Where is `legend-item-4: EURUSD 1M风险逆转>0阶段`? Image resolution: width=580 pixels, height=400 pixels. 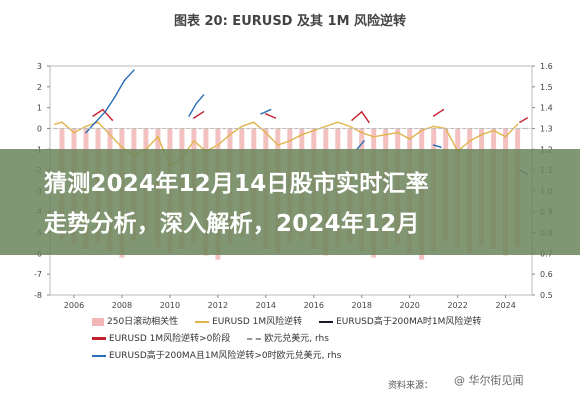
legend-item-4: EURUSD 1M风险逆转>0阶段 is located at coordinates (161, 339).